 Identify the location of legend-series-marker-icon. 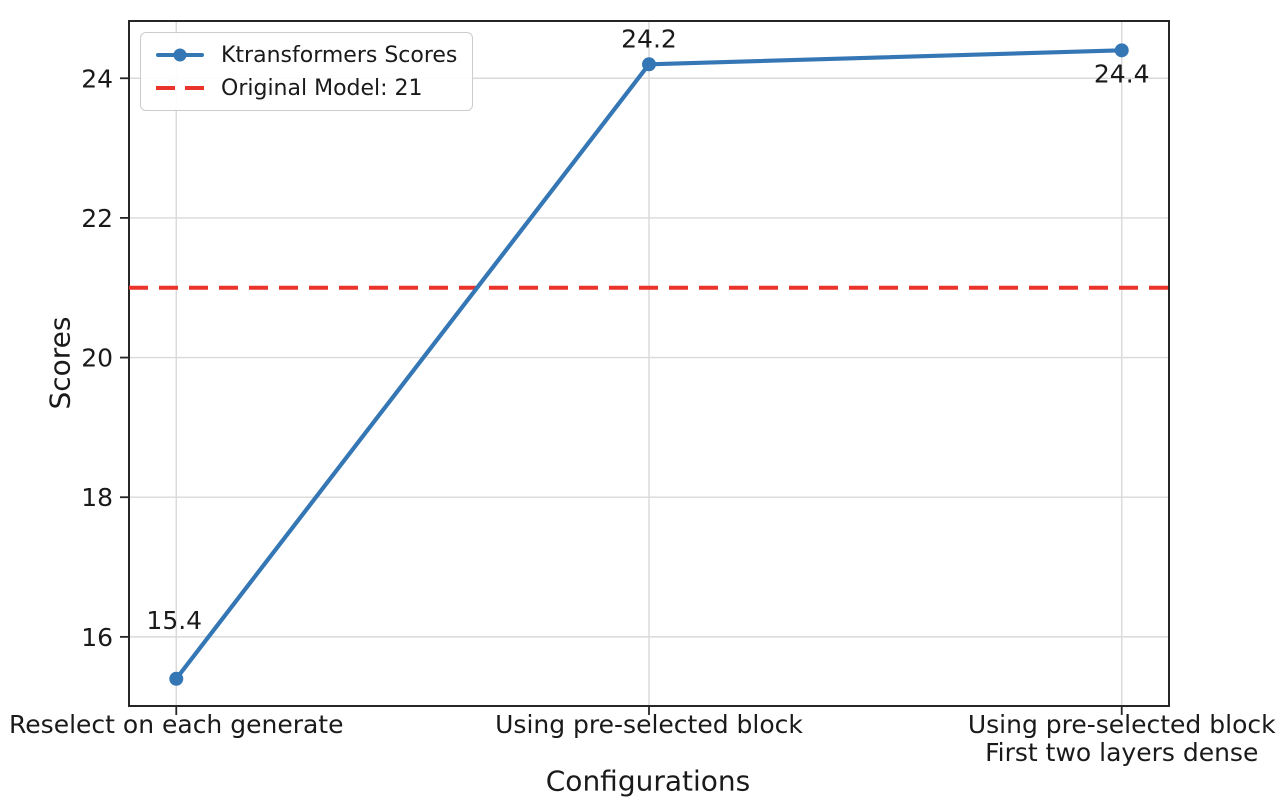
(180, 55).